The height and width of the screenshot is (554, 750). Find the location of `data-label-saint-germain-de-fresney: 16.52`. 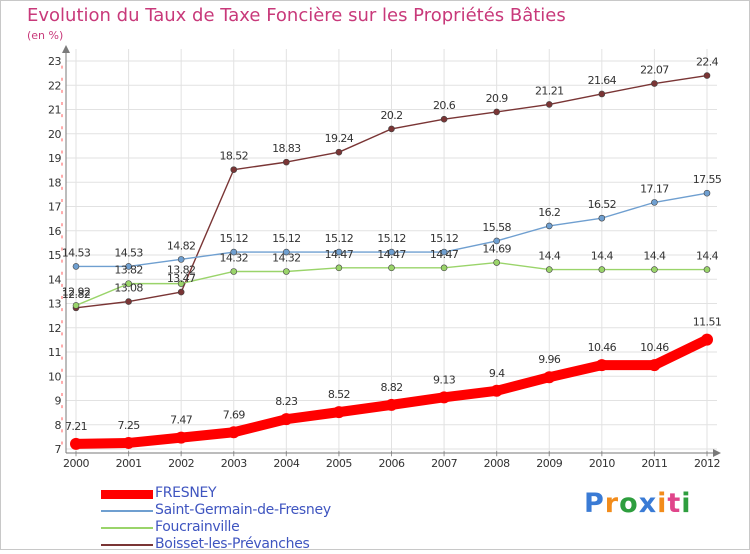

data-label-saint-germain-de-fresney: 16.52 is located at coordinates (602, 204).